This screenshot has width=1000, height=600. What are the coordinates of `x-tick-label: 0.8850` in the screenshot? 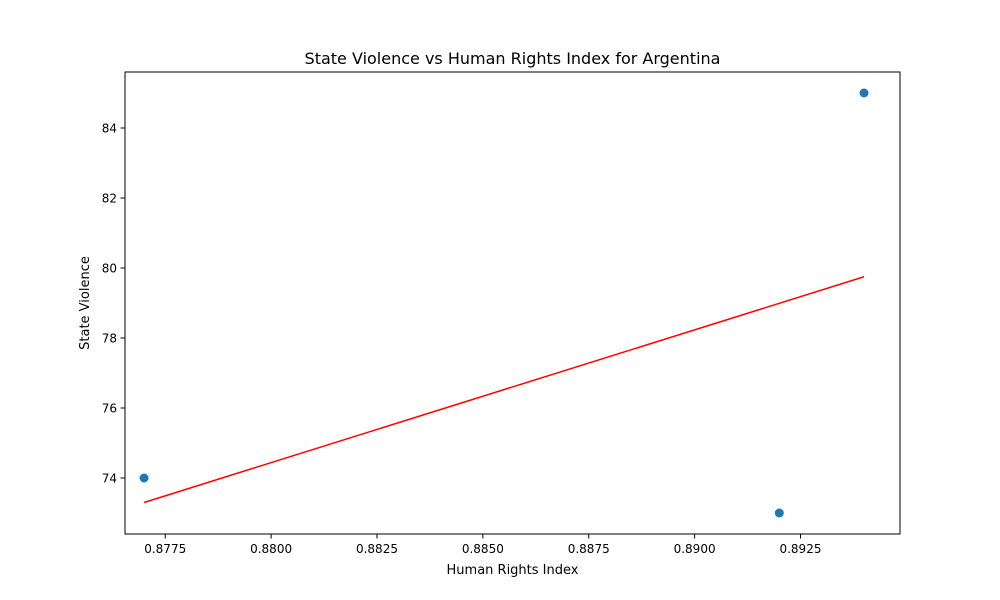 It's located at (483, 549).